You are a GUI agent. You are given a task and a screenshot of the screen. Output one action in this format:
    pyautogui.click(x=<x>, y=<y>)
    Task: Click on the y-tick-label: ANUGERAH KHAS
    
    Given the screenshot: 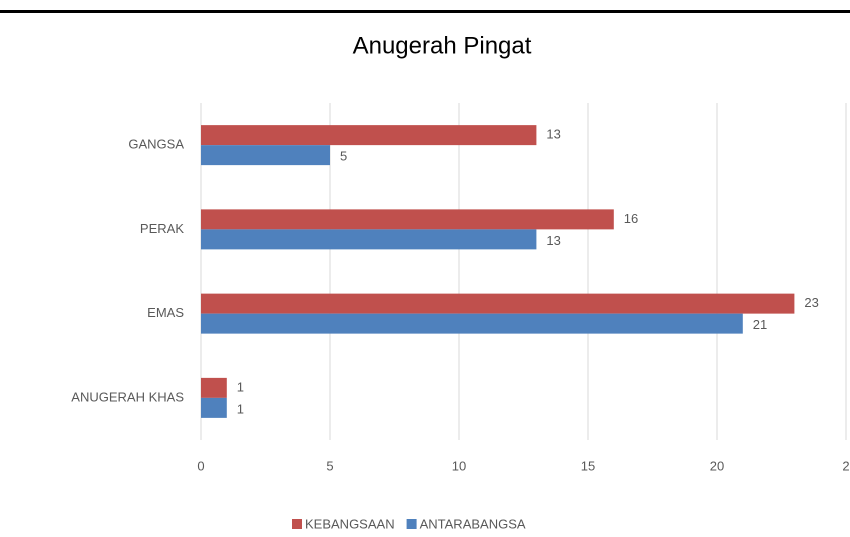 What is the action you would take?
    pyautogui.click(x=127, y=396)
    